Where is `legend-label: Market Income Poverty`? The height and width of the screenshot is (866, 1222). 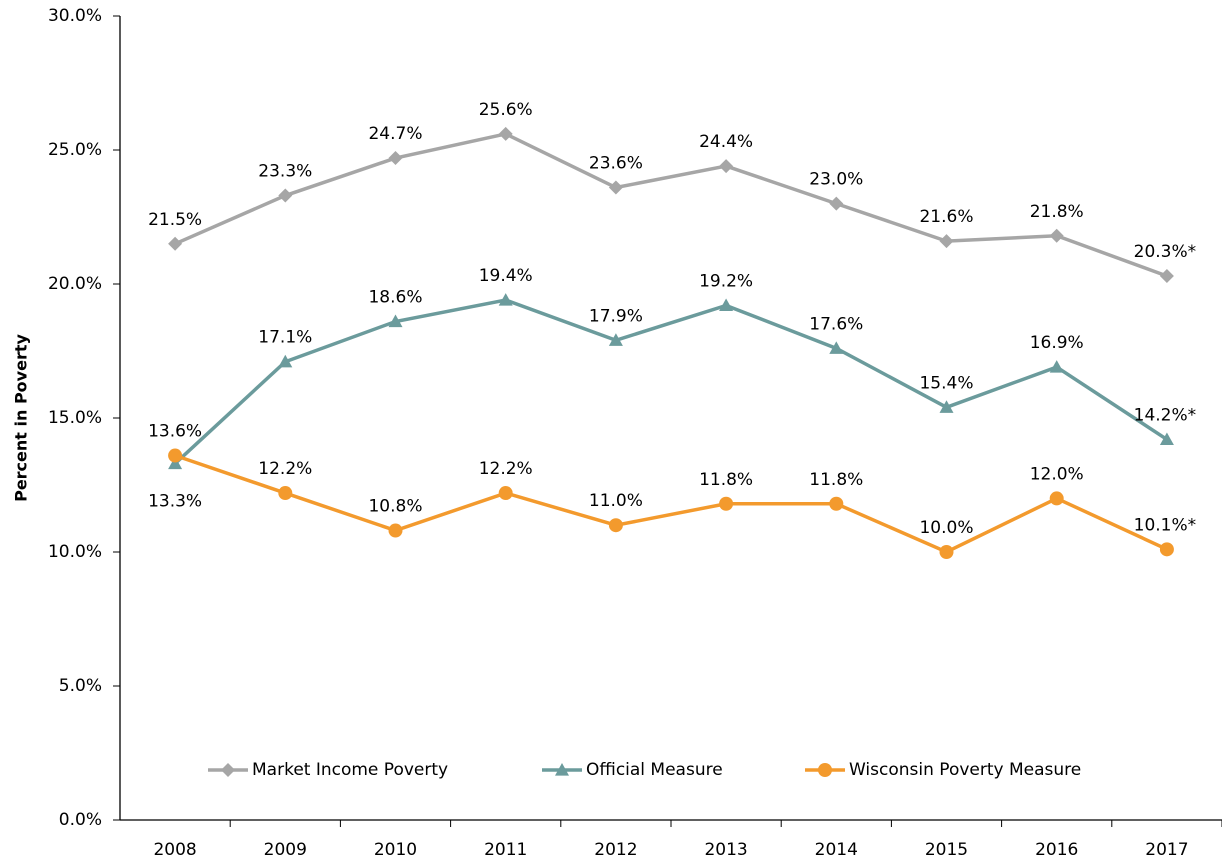
legend-label: Market Income Poverty is located at coordinates (350, 770).